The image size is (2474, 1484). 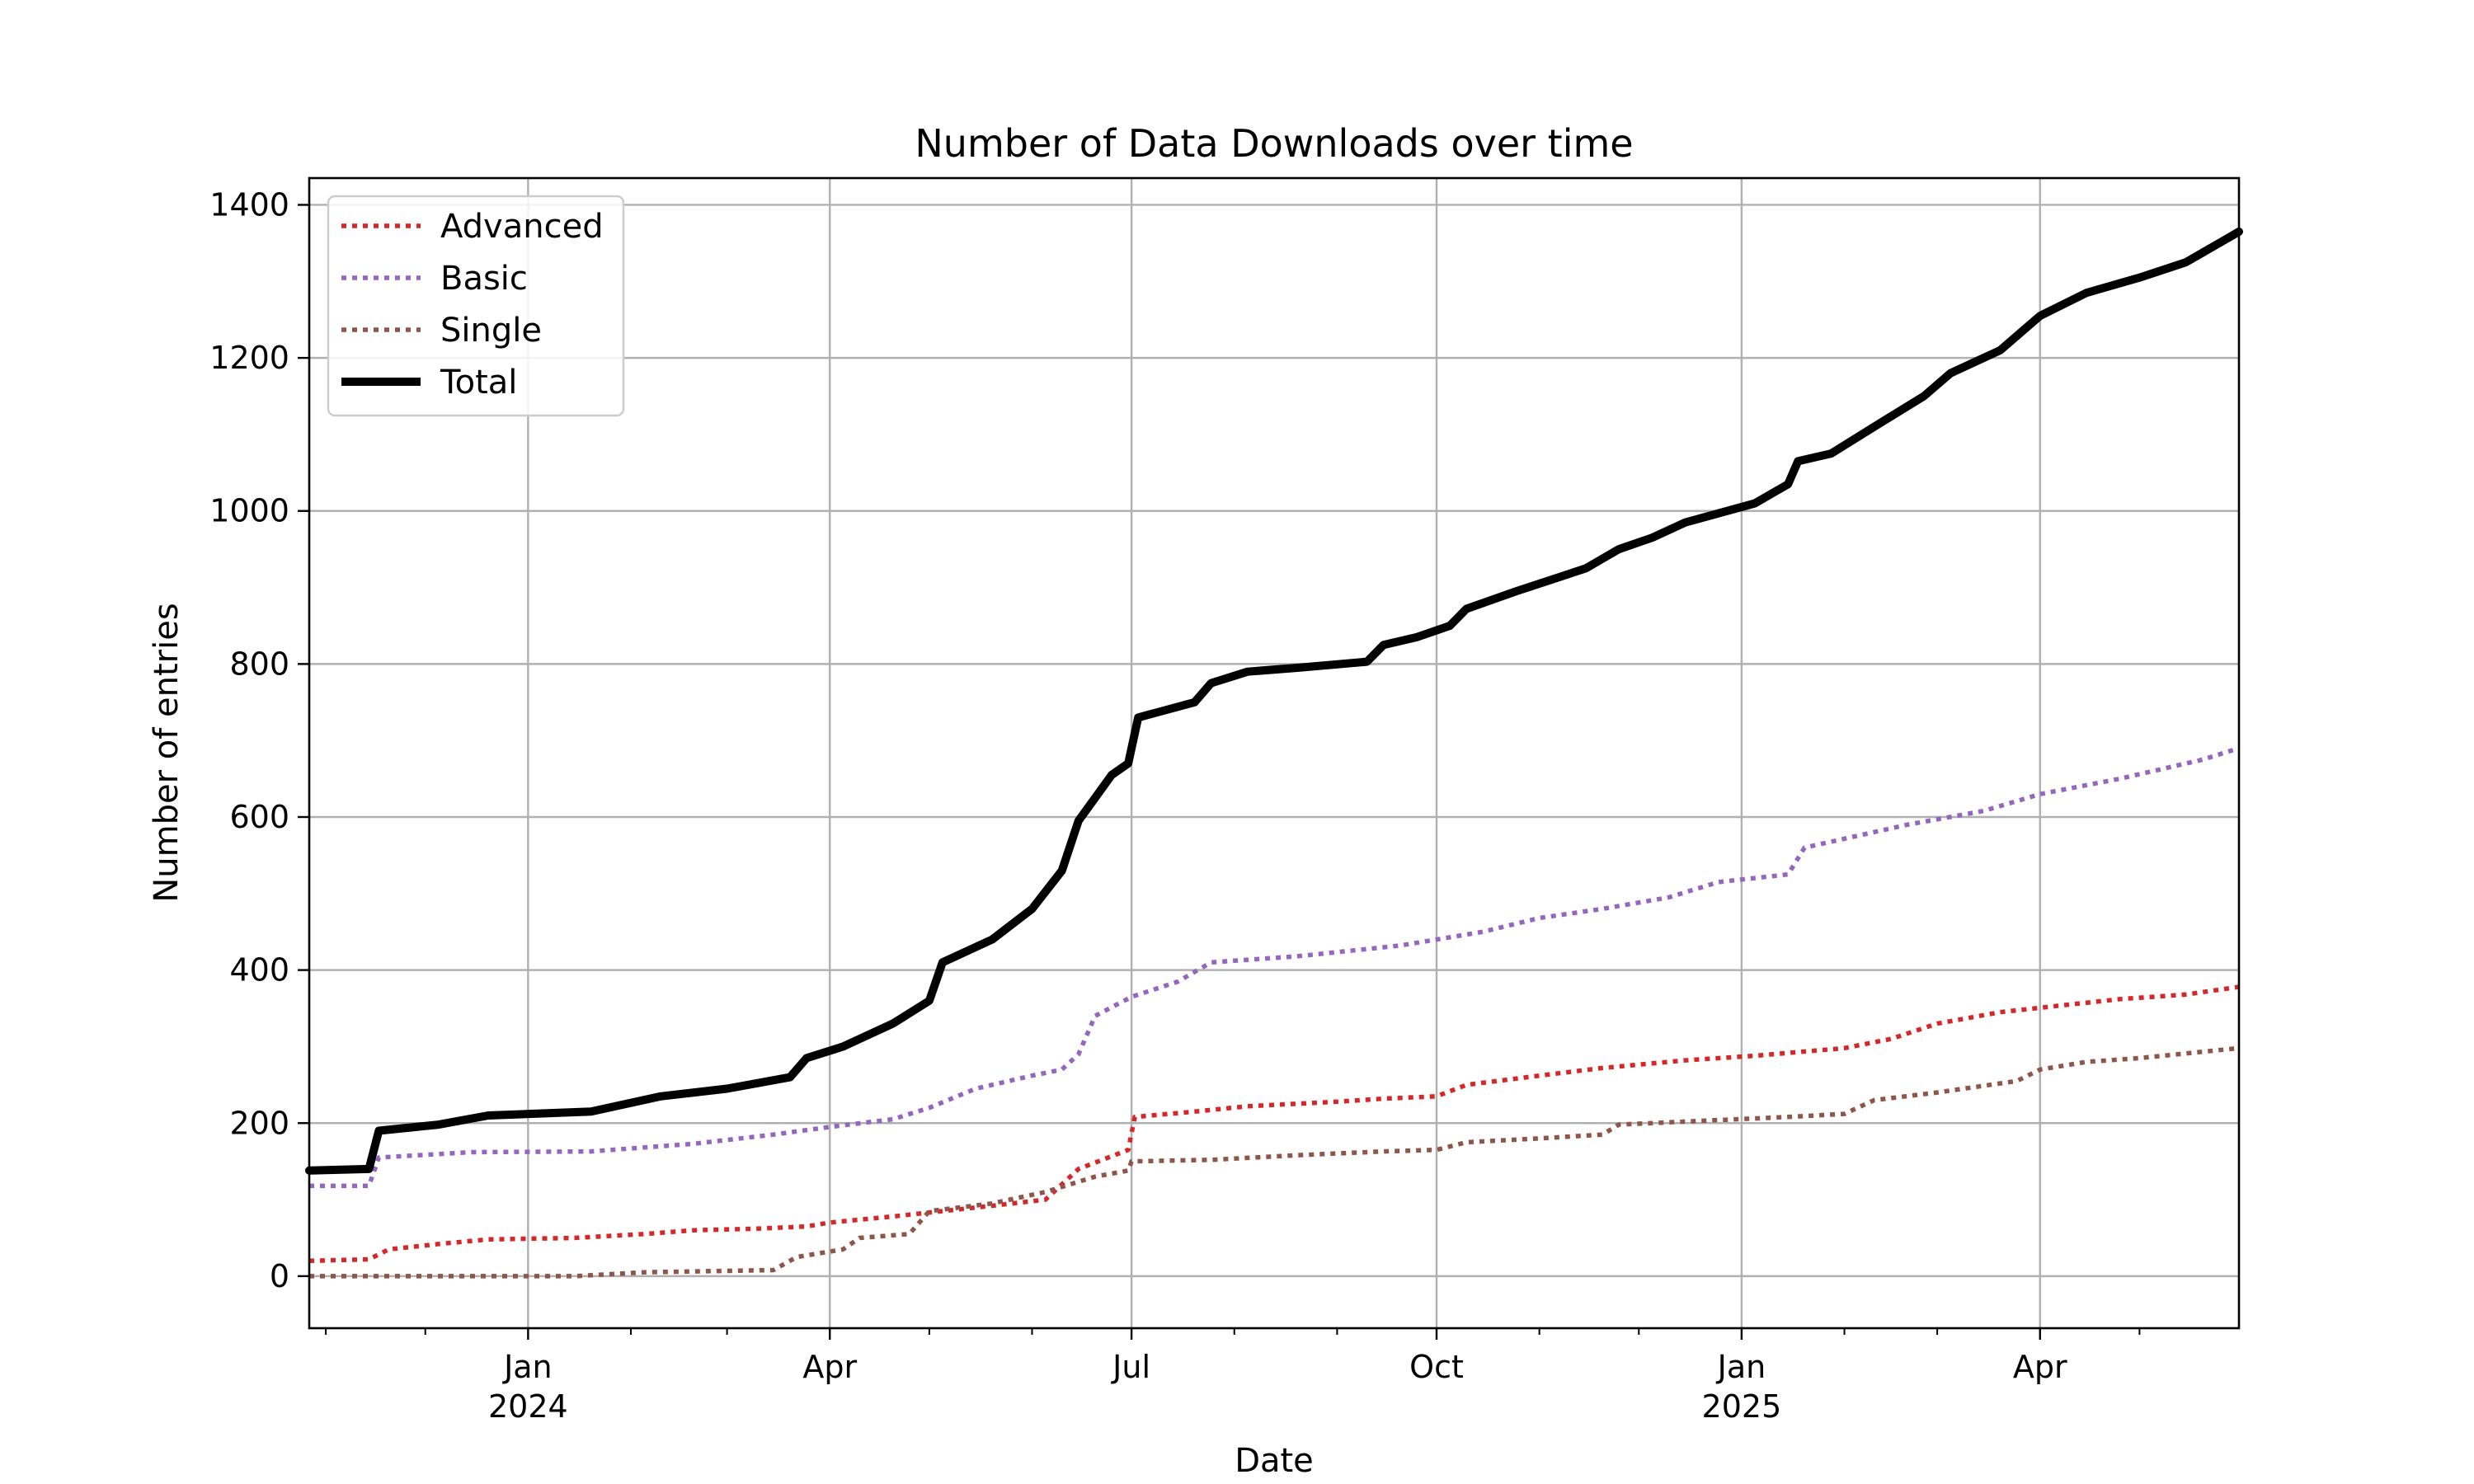 What do you see at coordinates (249, 204) in the screenshot?
I see `y-tick-label: 1400` at bounding box center [249, 204].